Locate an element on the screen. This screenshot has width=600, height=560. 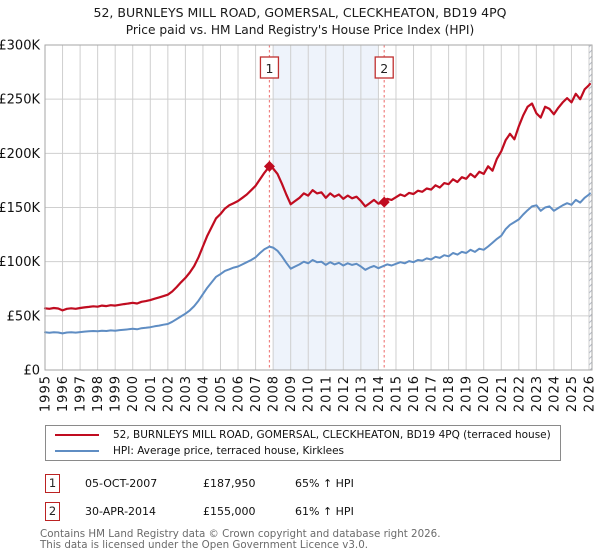
x-tick-label: 2013 is located at coordinates (361, 393).